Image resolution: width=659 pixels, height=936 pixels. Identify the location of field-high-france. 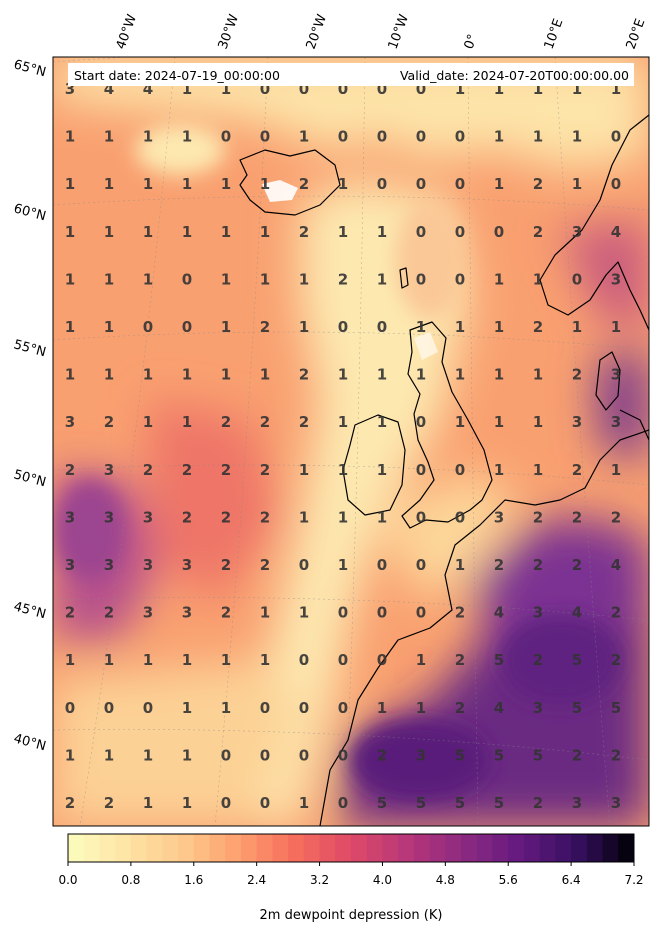
(559, 590).